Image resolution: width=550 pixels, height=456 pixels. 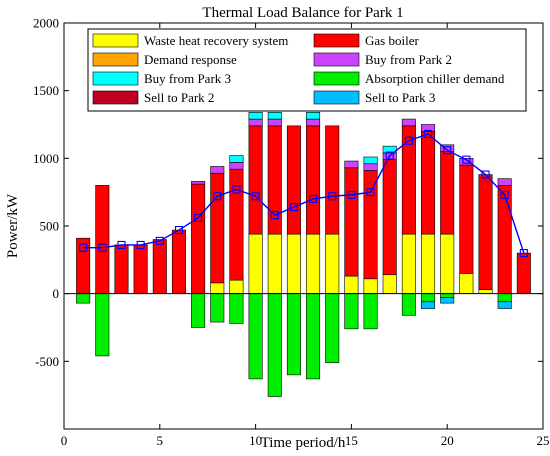 What do you see at coordinates (179, 97) in the screenshot?
I see `legend-label: Sell to Park 2` at bounding box center [179, 97].